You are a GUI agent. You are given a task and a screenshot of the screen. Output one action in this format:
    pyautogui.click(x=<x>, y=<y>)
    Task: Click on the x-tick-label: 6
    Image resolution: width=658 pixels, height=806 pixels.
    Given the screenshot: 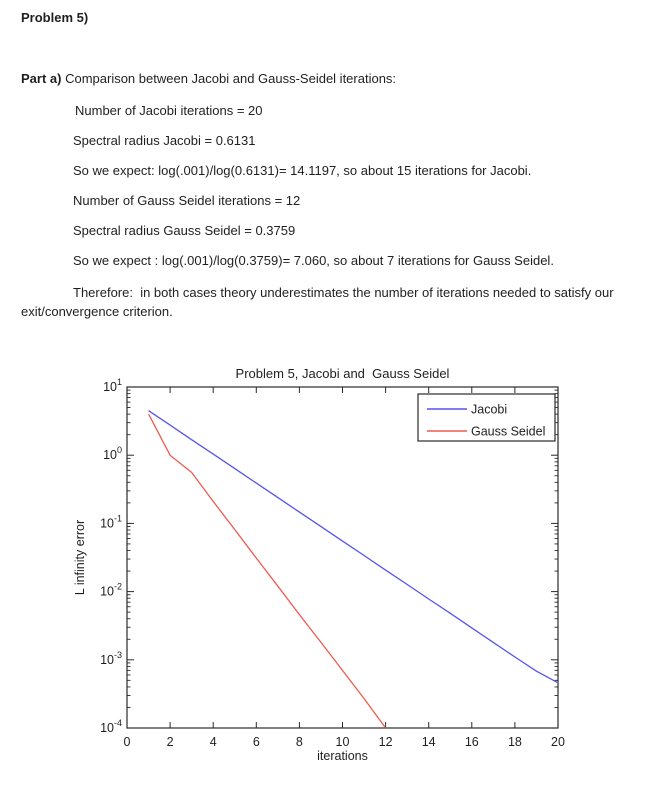 What is the action you would take?
    pyautogui.click(x=256, y=742)
    